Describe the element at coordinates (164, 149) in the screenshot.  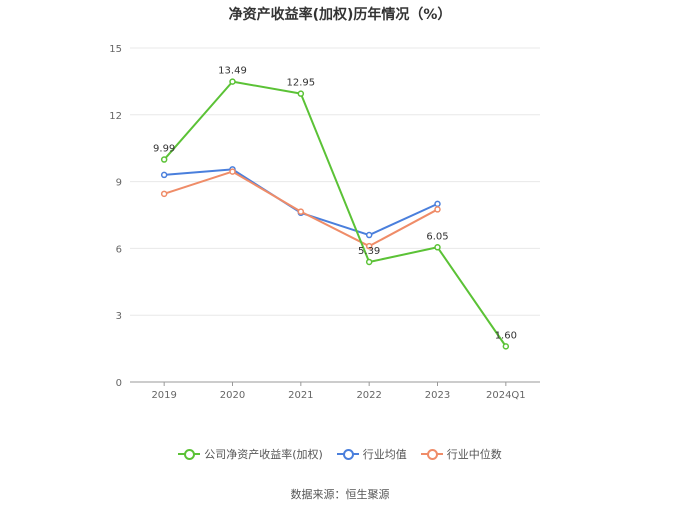
I see `data-label: 9.99` at that location.